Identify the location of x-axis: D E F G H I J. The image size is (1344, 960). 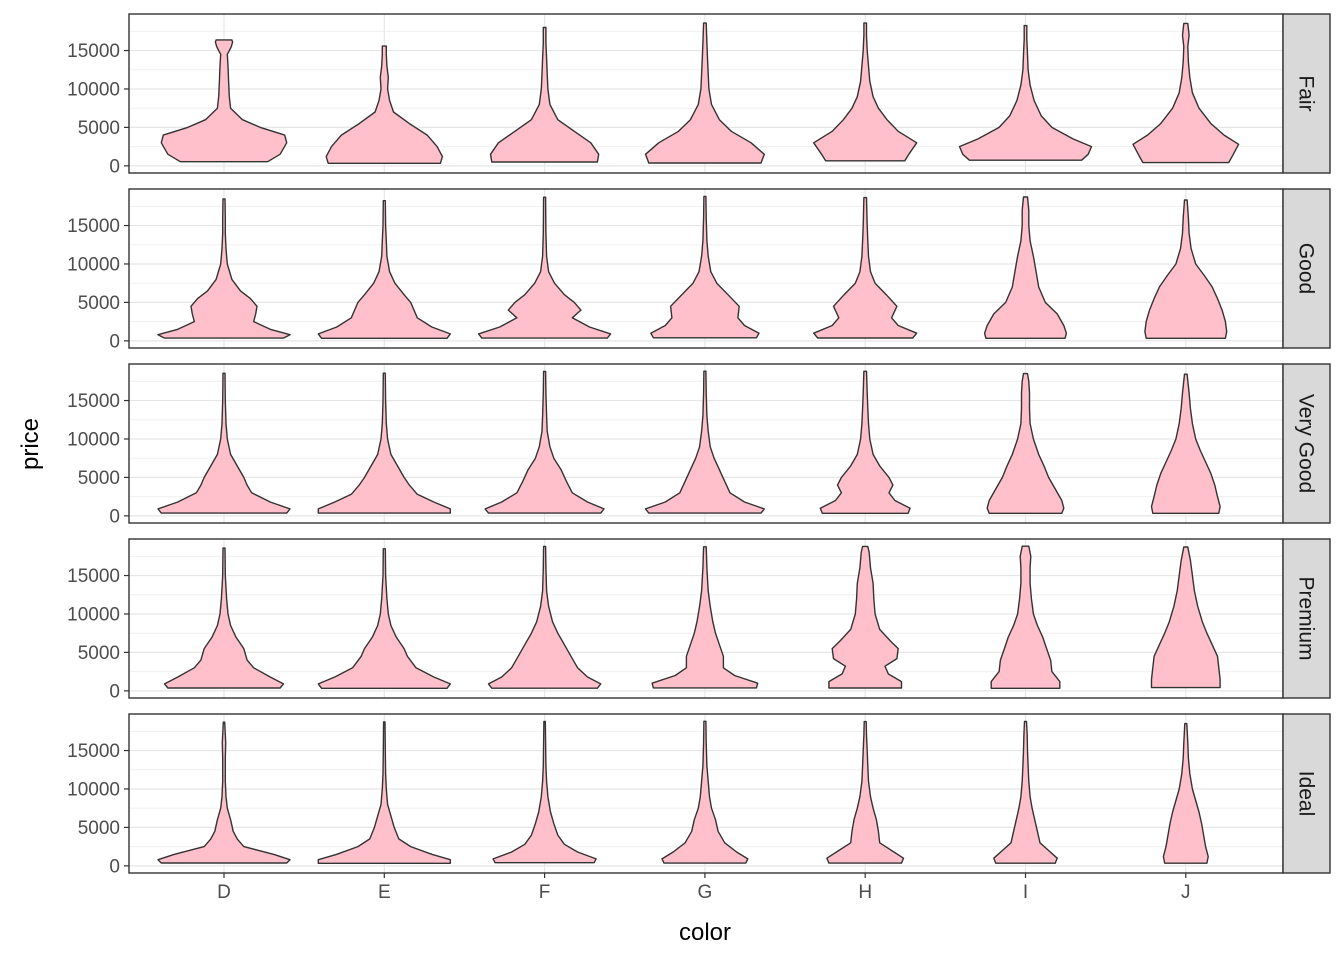
(704, 888).